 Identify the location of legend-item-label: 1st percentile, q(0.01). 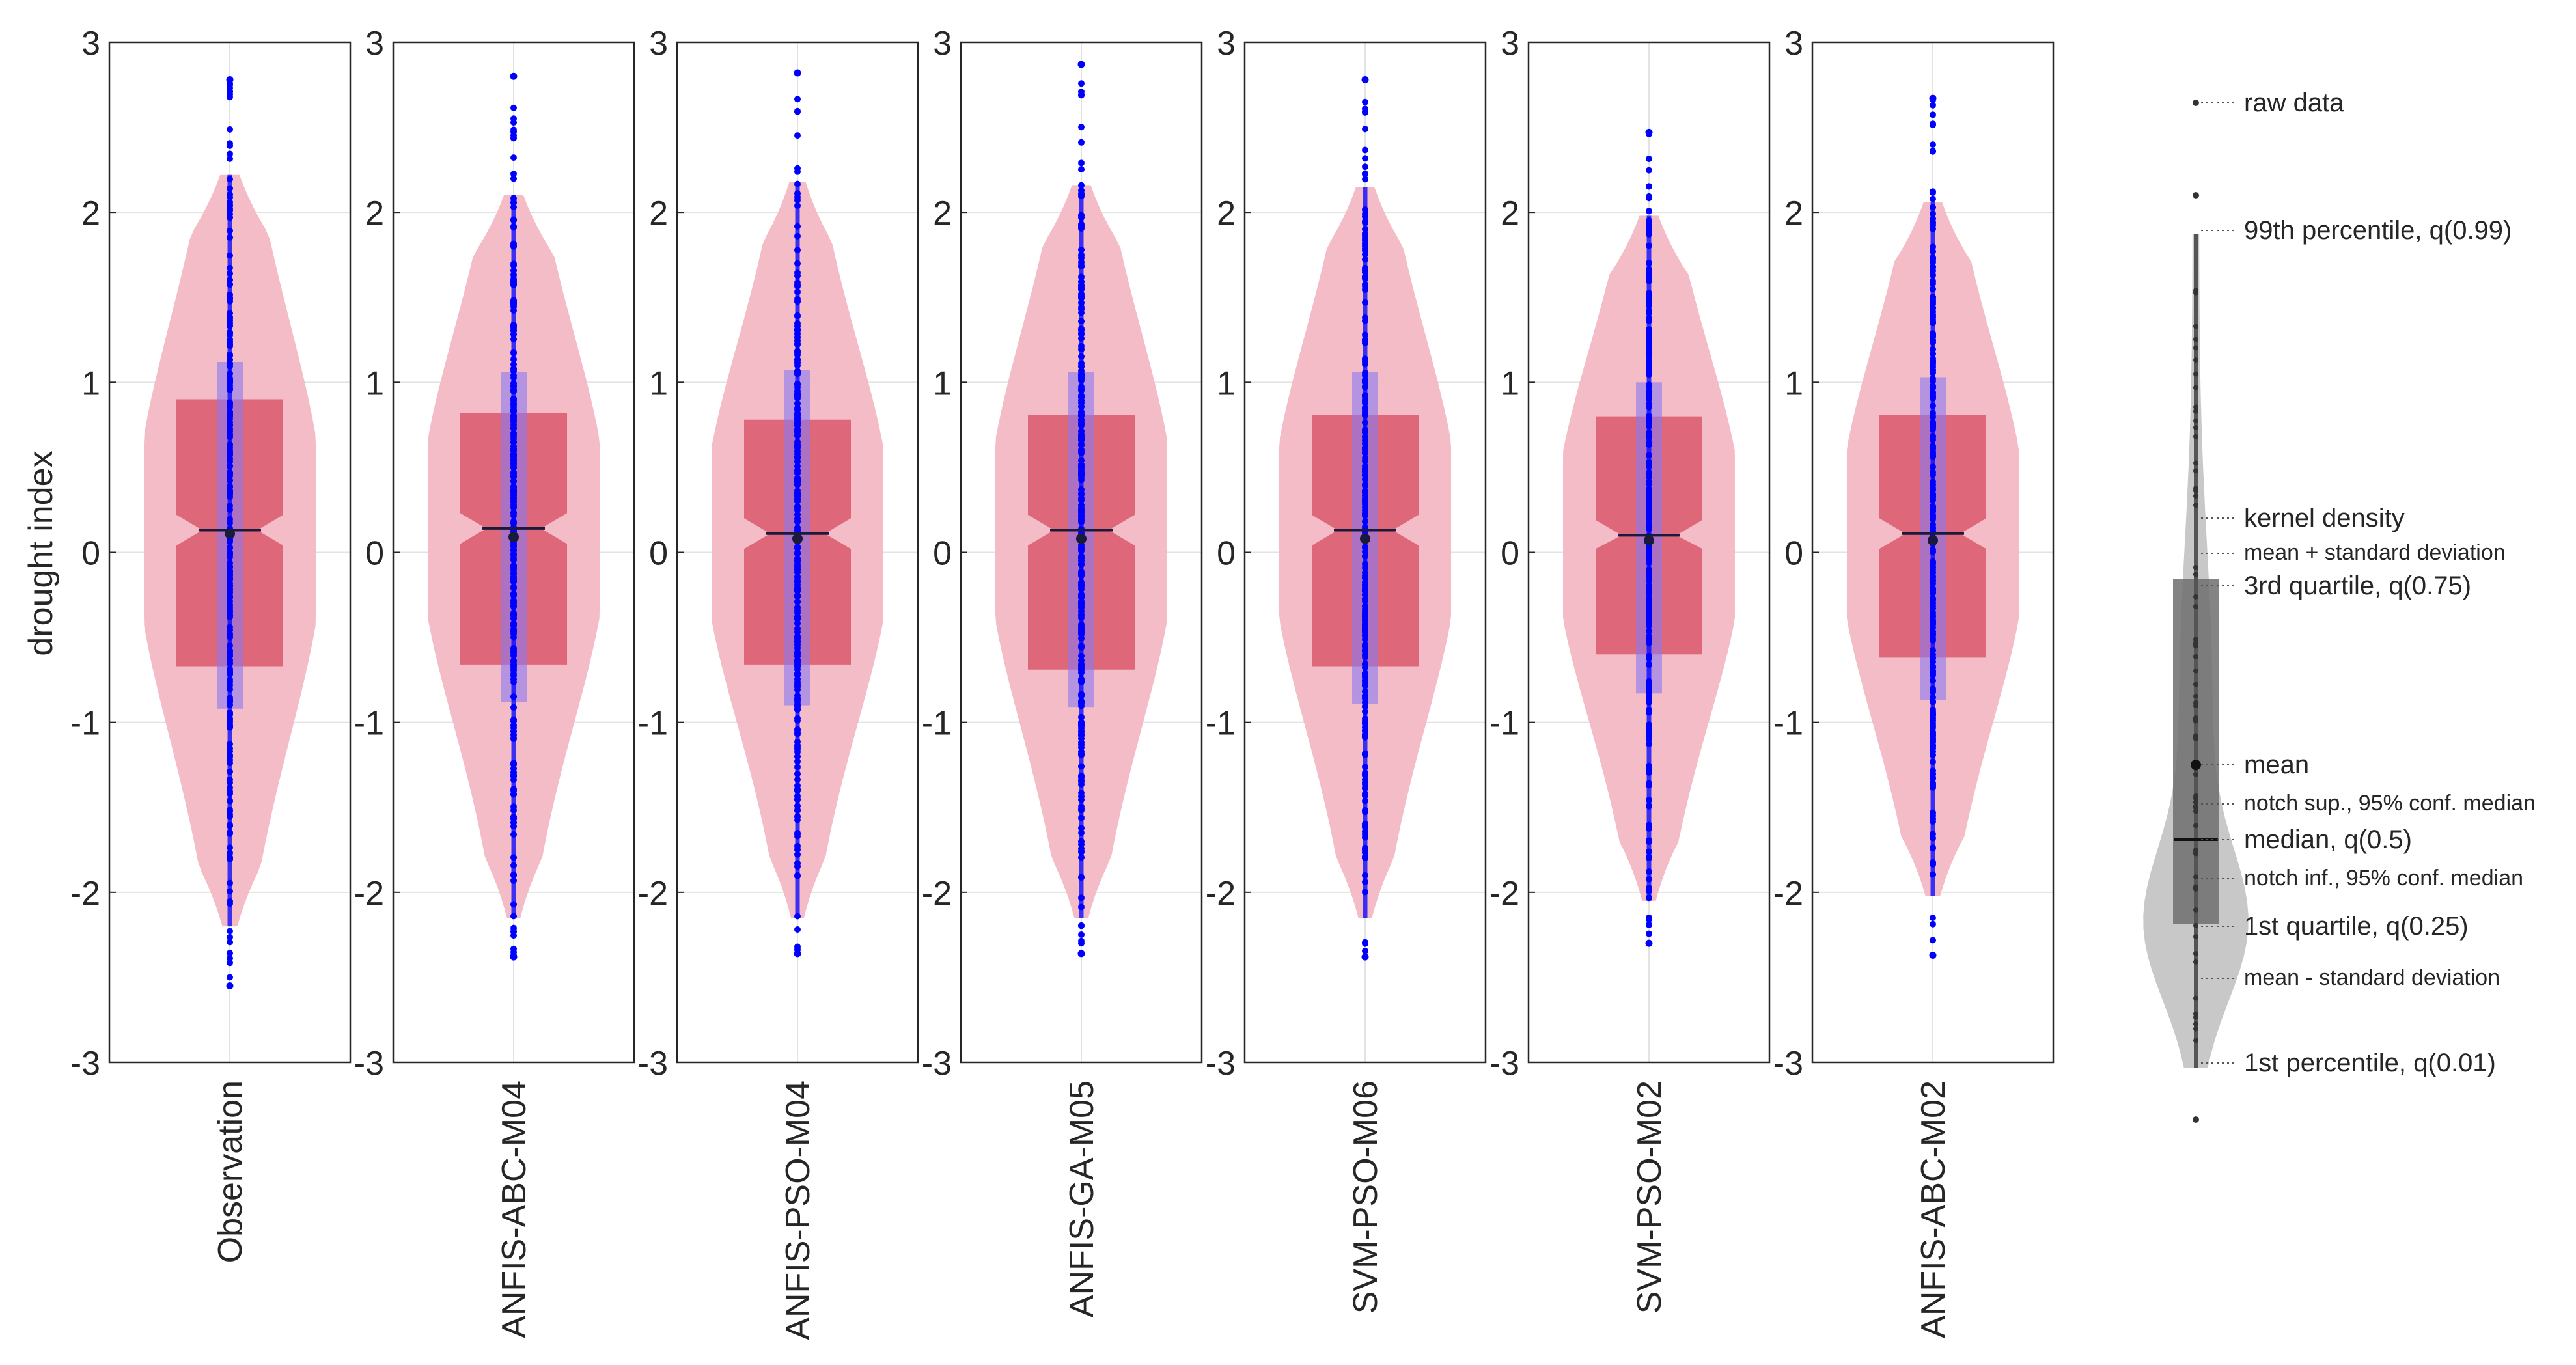
(2370, 1063).